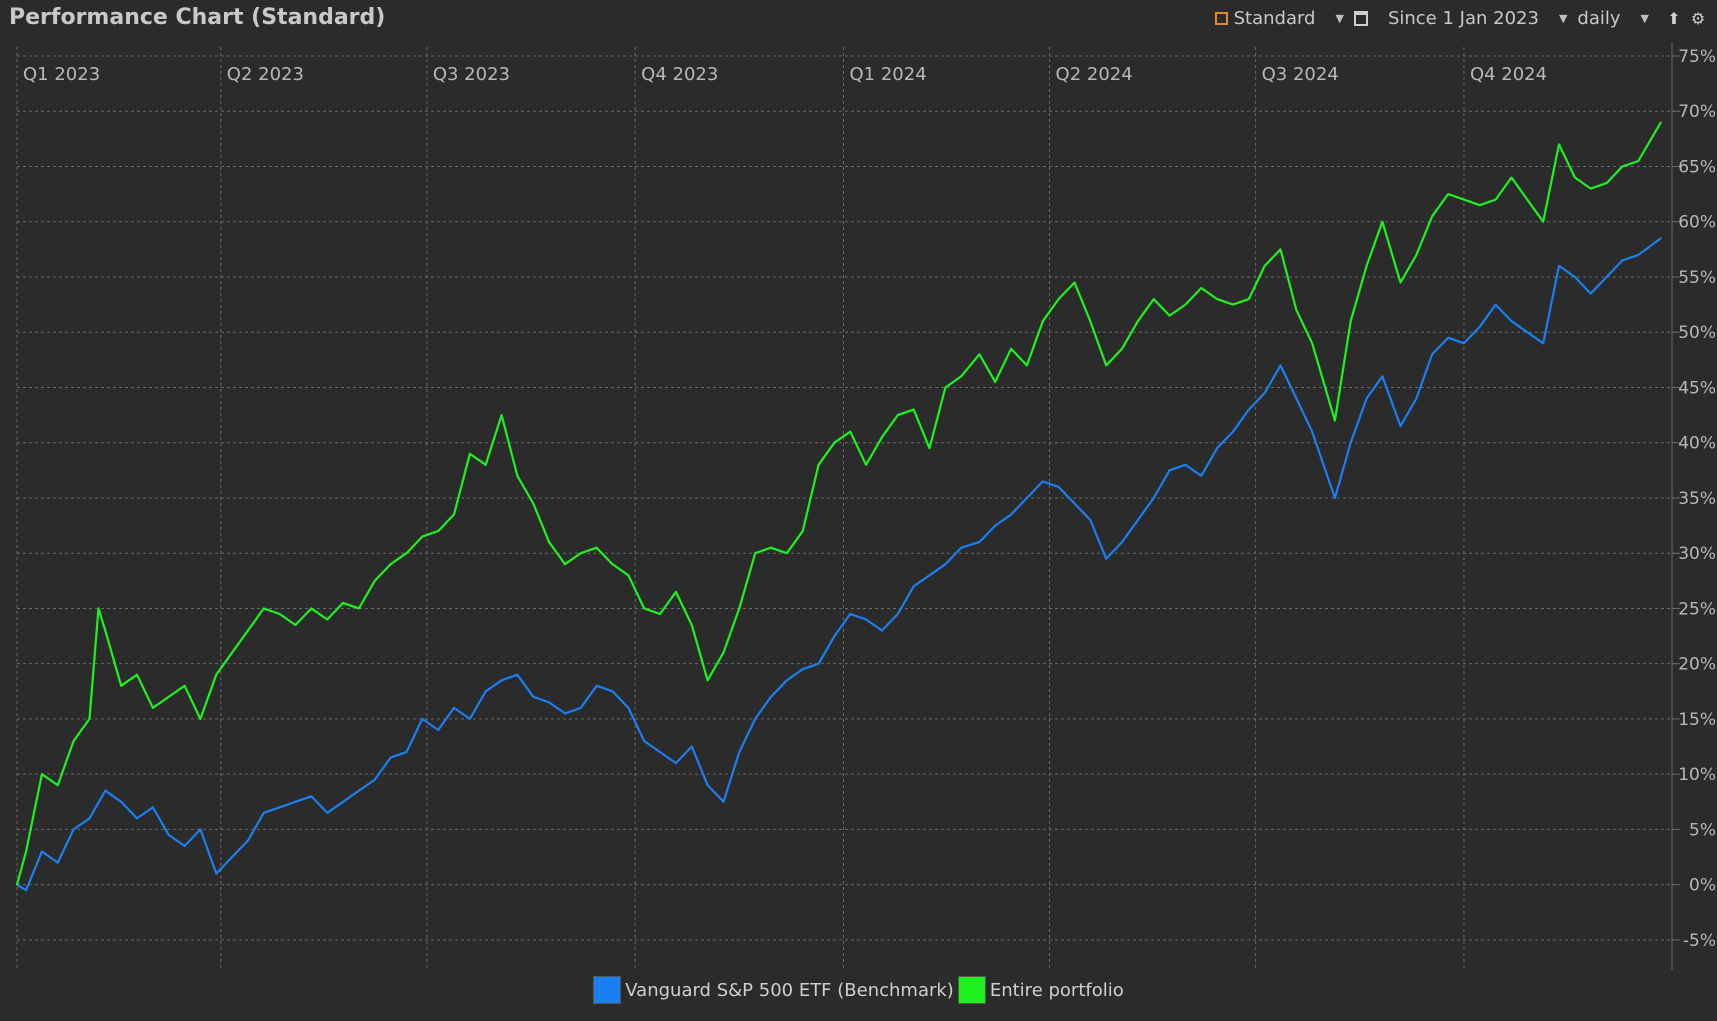  What do you see at coordinates (1040, 990) in the screenshot?
I see `legend-item-portfolio: Entire portfolio` at bounding box center [1040, 990].